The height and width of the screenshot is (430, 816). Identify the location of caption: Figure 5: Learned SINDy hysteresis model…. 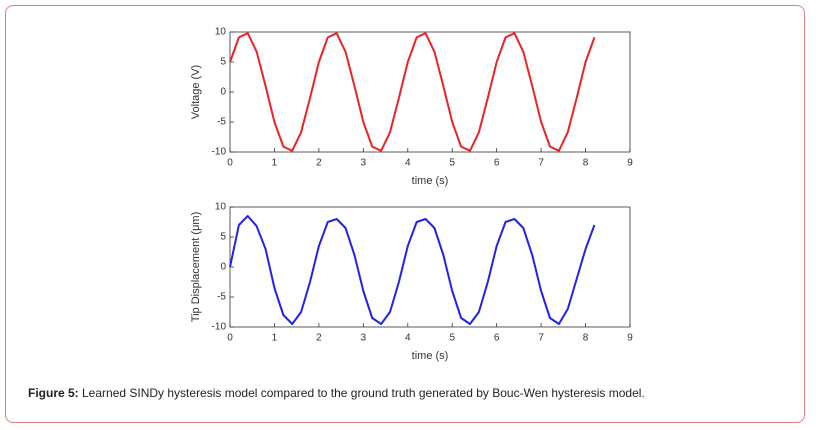
(336, 393).